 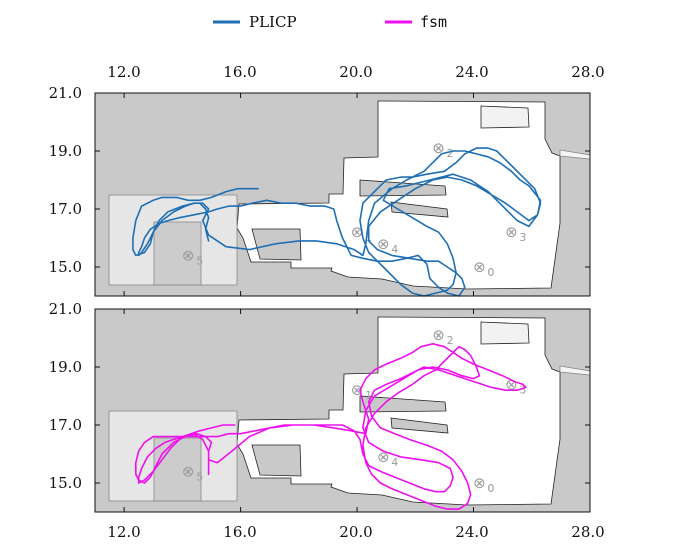 What do you see at coordinates (123, 532) in the screenshot?
I see `x-tick-label-bottom: 12.0` at bounding box center [123, 532].